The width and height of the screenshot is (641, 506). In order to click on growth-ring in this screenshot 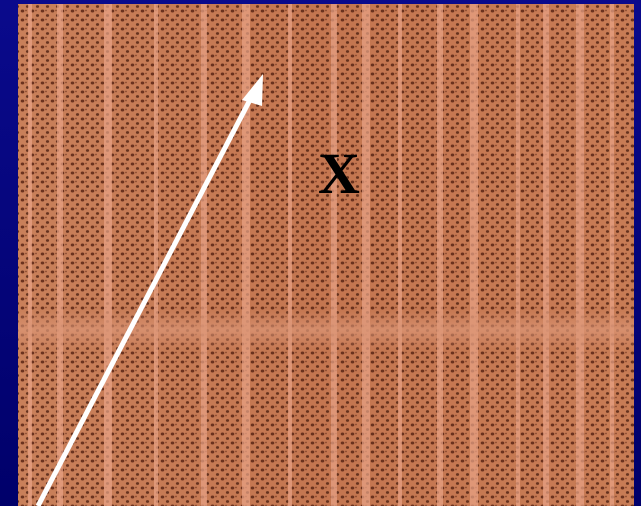, I will do `click(326, 330)`.